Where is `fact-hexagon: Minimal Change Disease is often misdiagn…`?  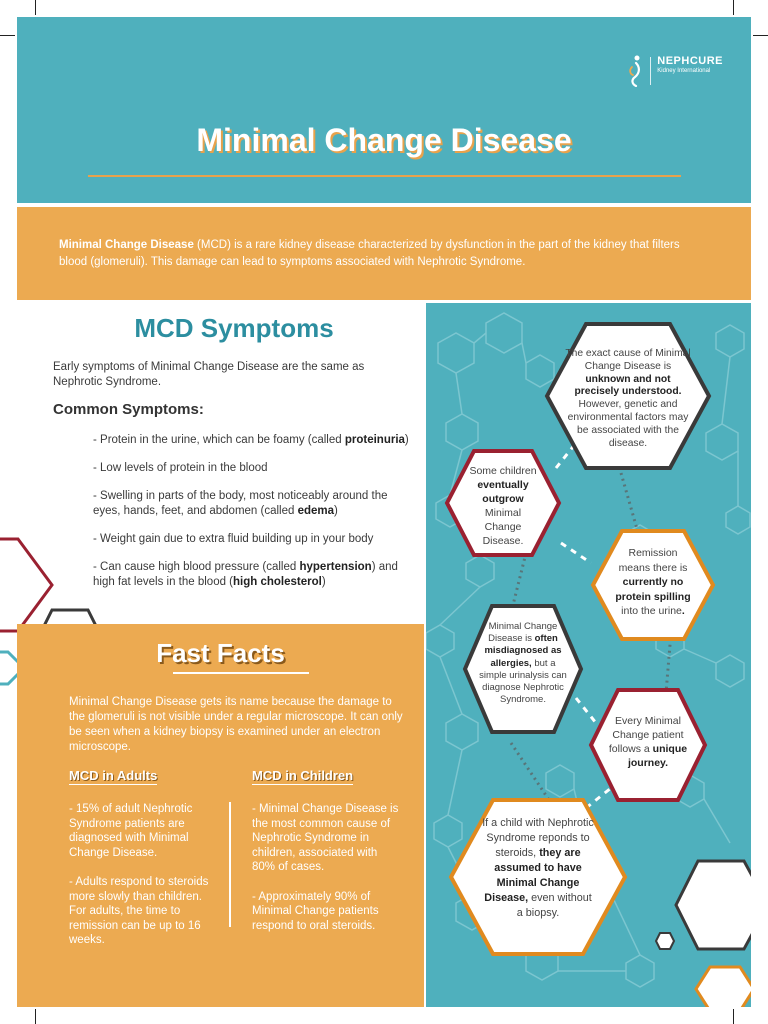 fact-hexagon: Minimal Change Disease is often misdiagn… is located at coordinates (523, 669).